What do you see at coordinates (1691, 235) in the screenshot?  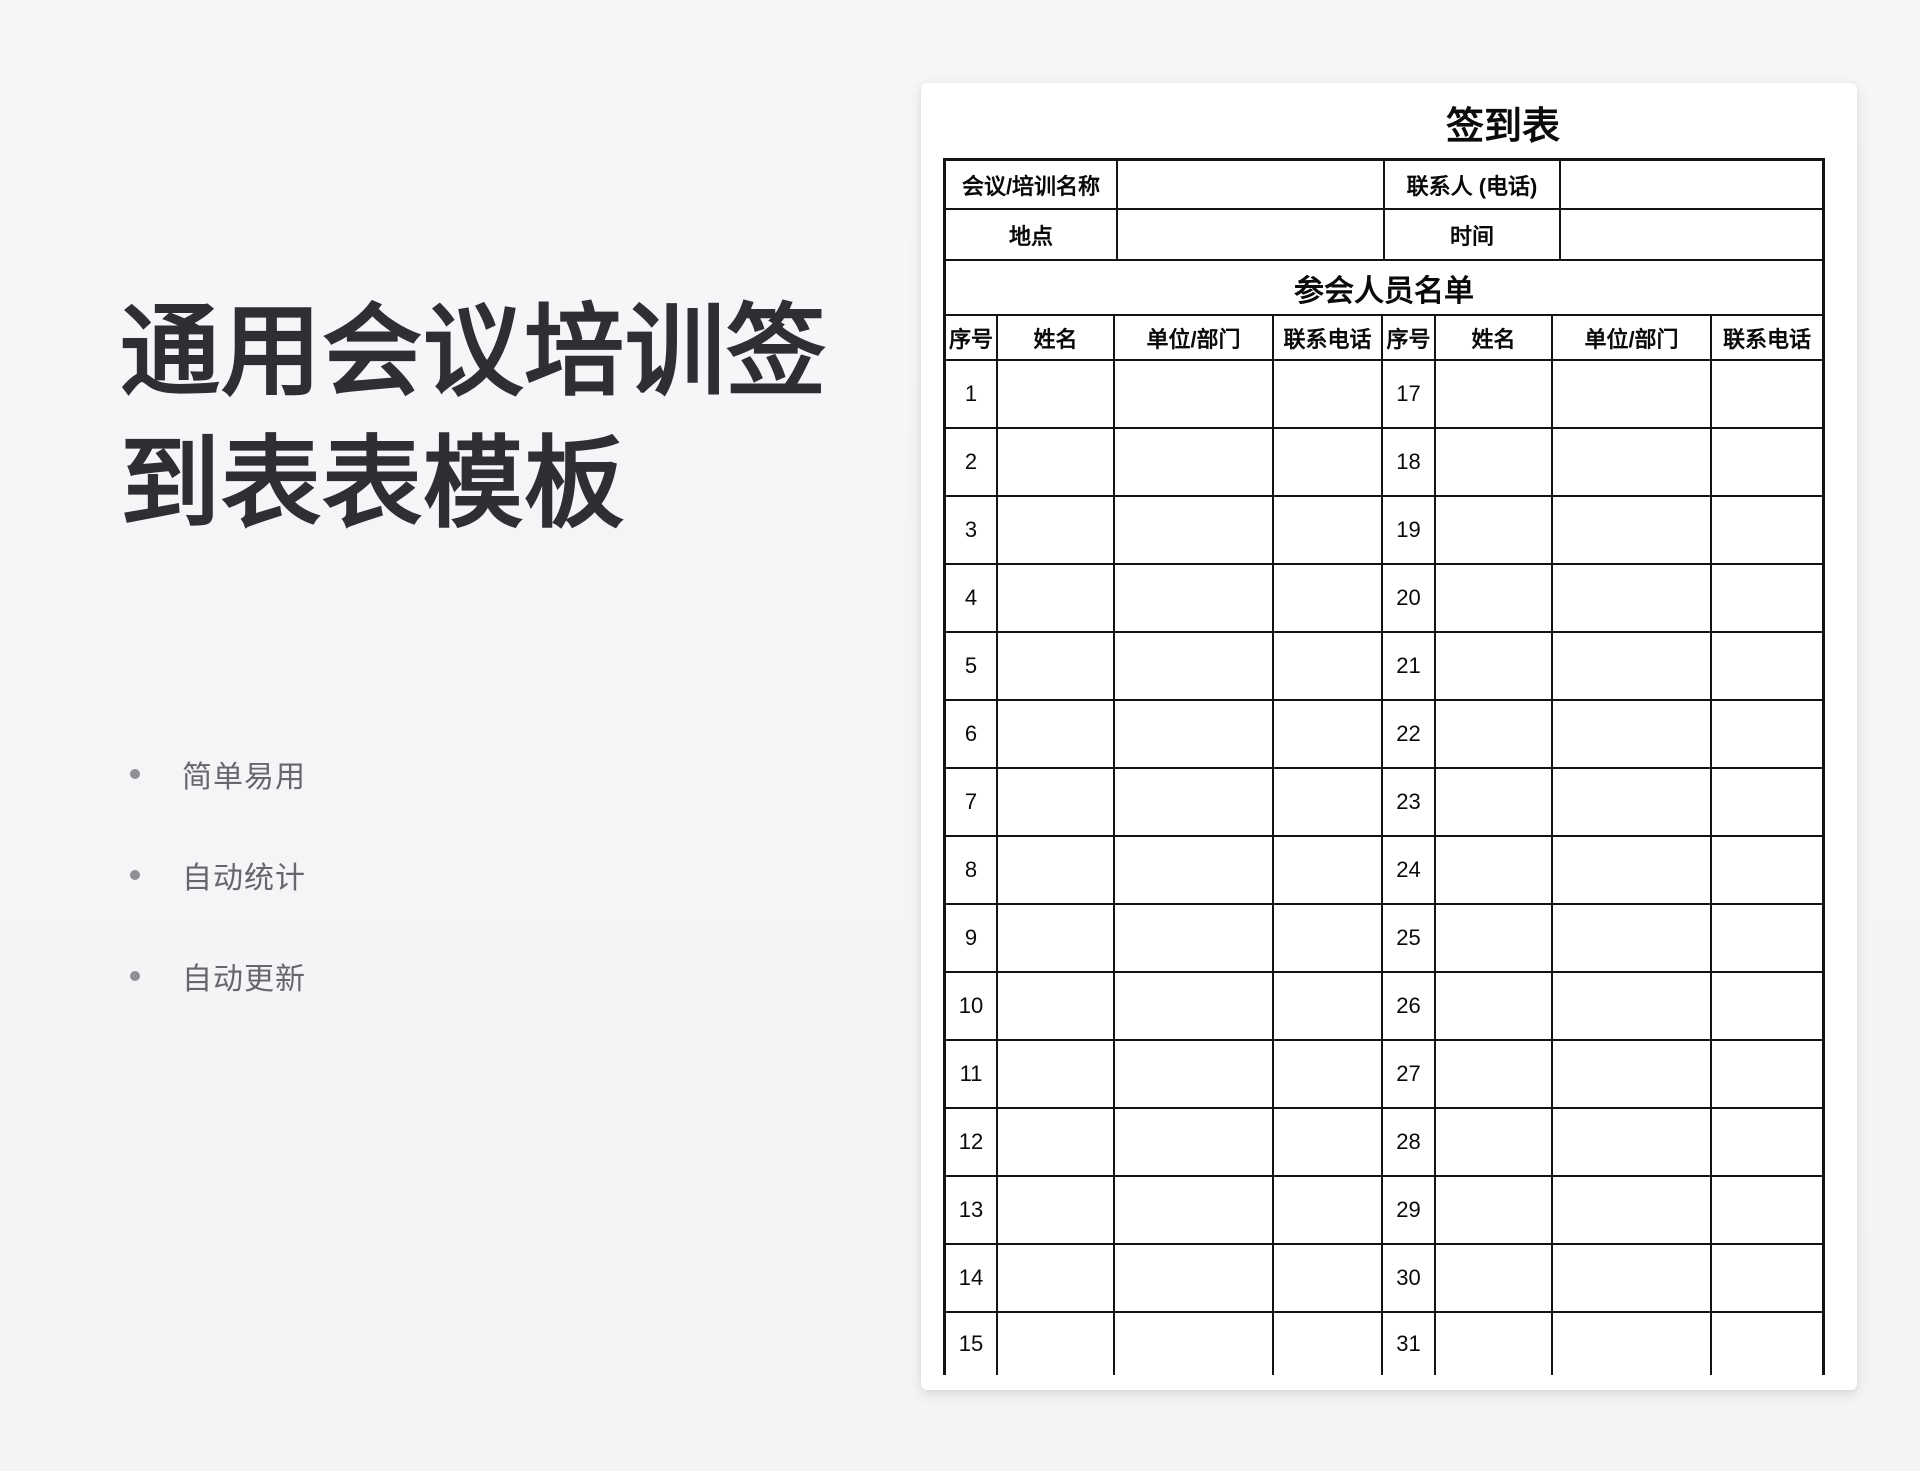 I see `time-value-cell` at bounding box center [1691, 235].